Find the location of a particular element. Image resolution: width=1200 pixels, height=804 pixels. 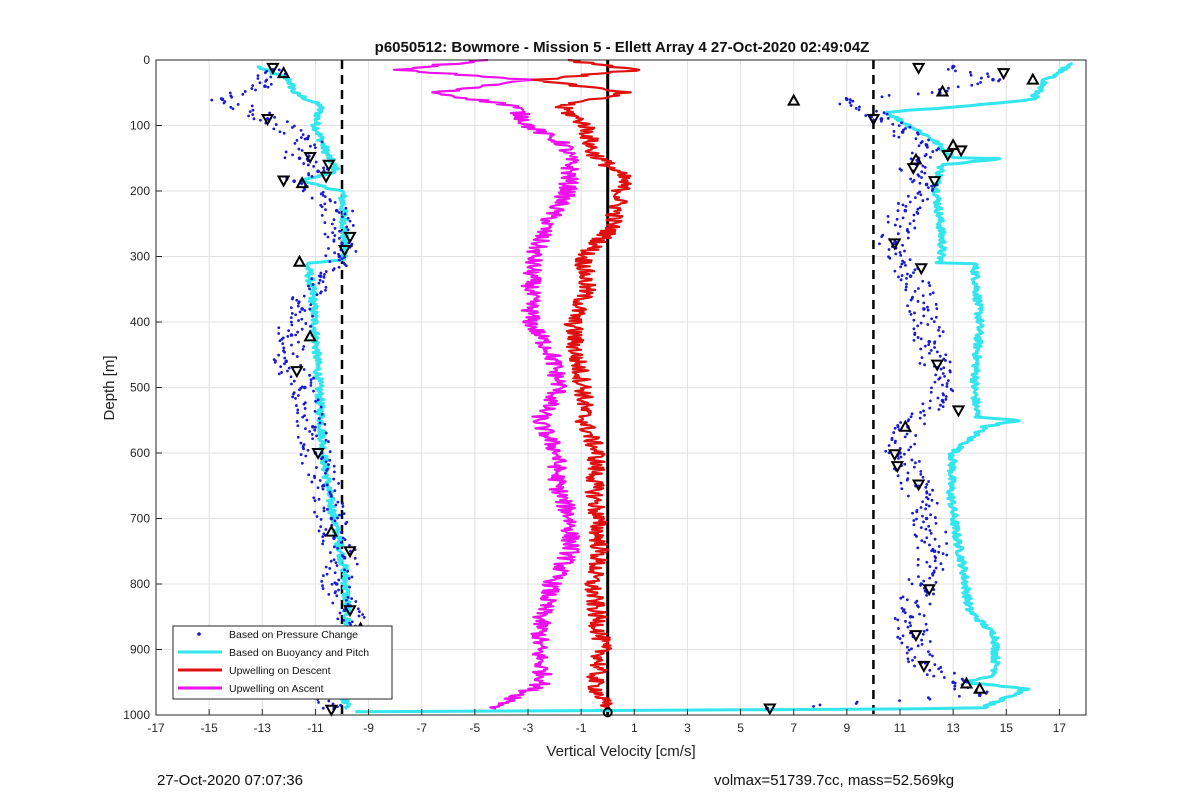

x-tick-label: -17 is located at coordinates (156, 728).